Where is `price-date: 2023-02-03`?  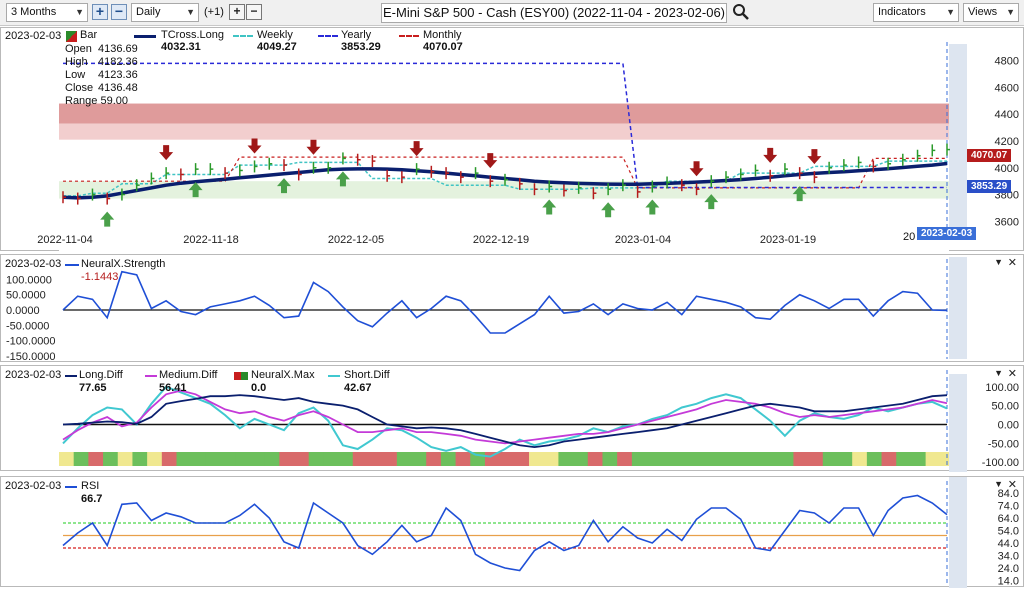
price-date: 2023-02-03 is located at coordinates (33, 36).